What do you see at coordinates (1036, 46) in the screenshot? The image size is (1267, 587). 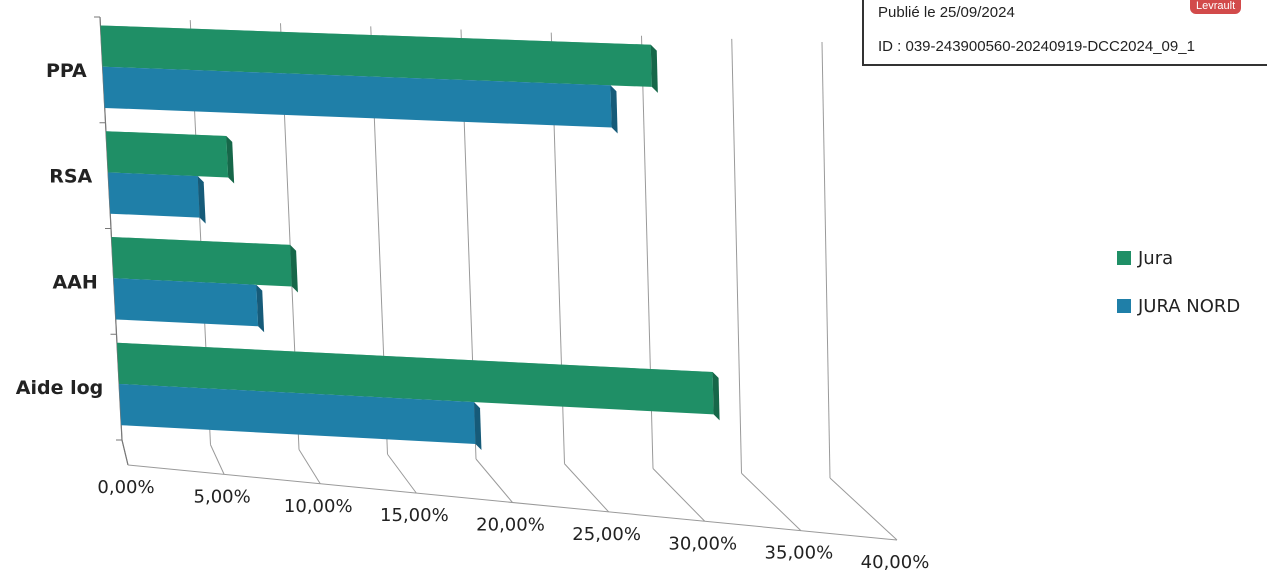 I see `stamp-id: ID : 039-243900560-20240919-DCC2024_09_1` at bounding box center [1036, 46].